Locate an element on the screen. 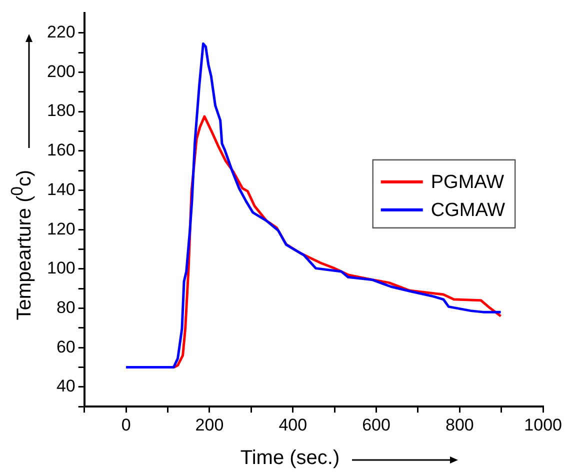  y-tick-label: 220 is located at coordinates (61, 32).